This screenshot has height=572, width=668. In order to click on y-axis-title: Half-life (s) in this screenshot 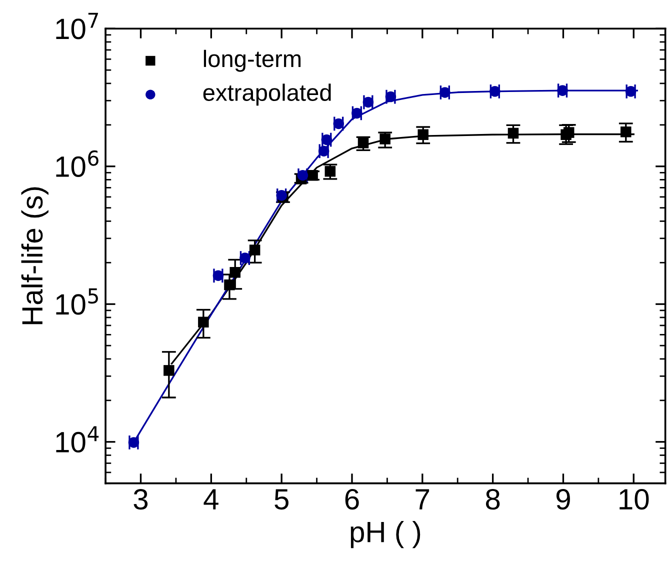, I will do `click(34, 255)`.